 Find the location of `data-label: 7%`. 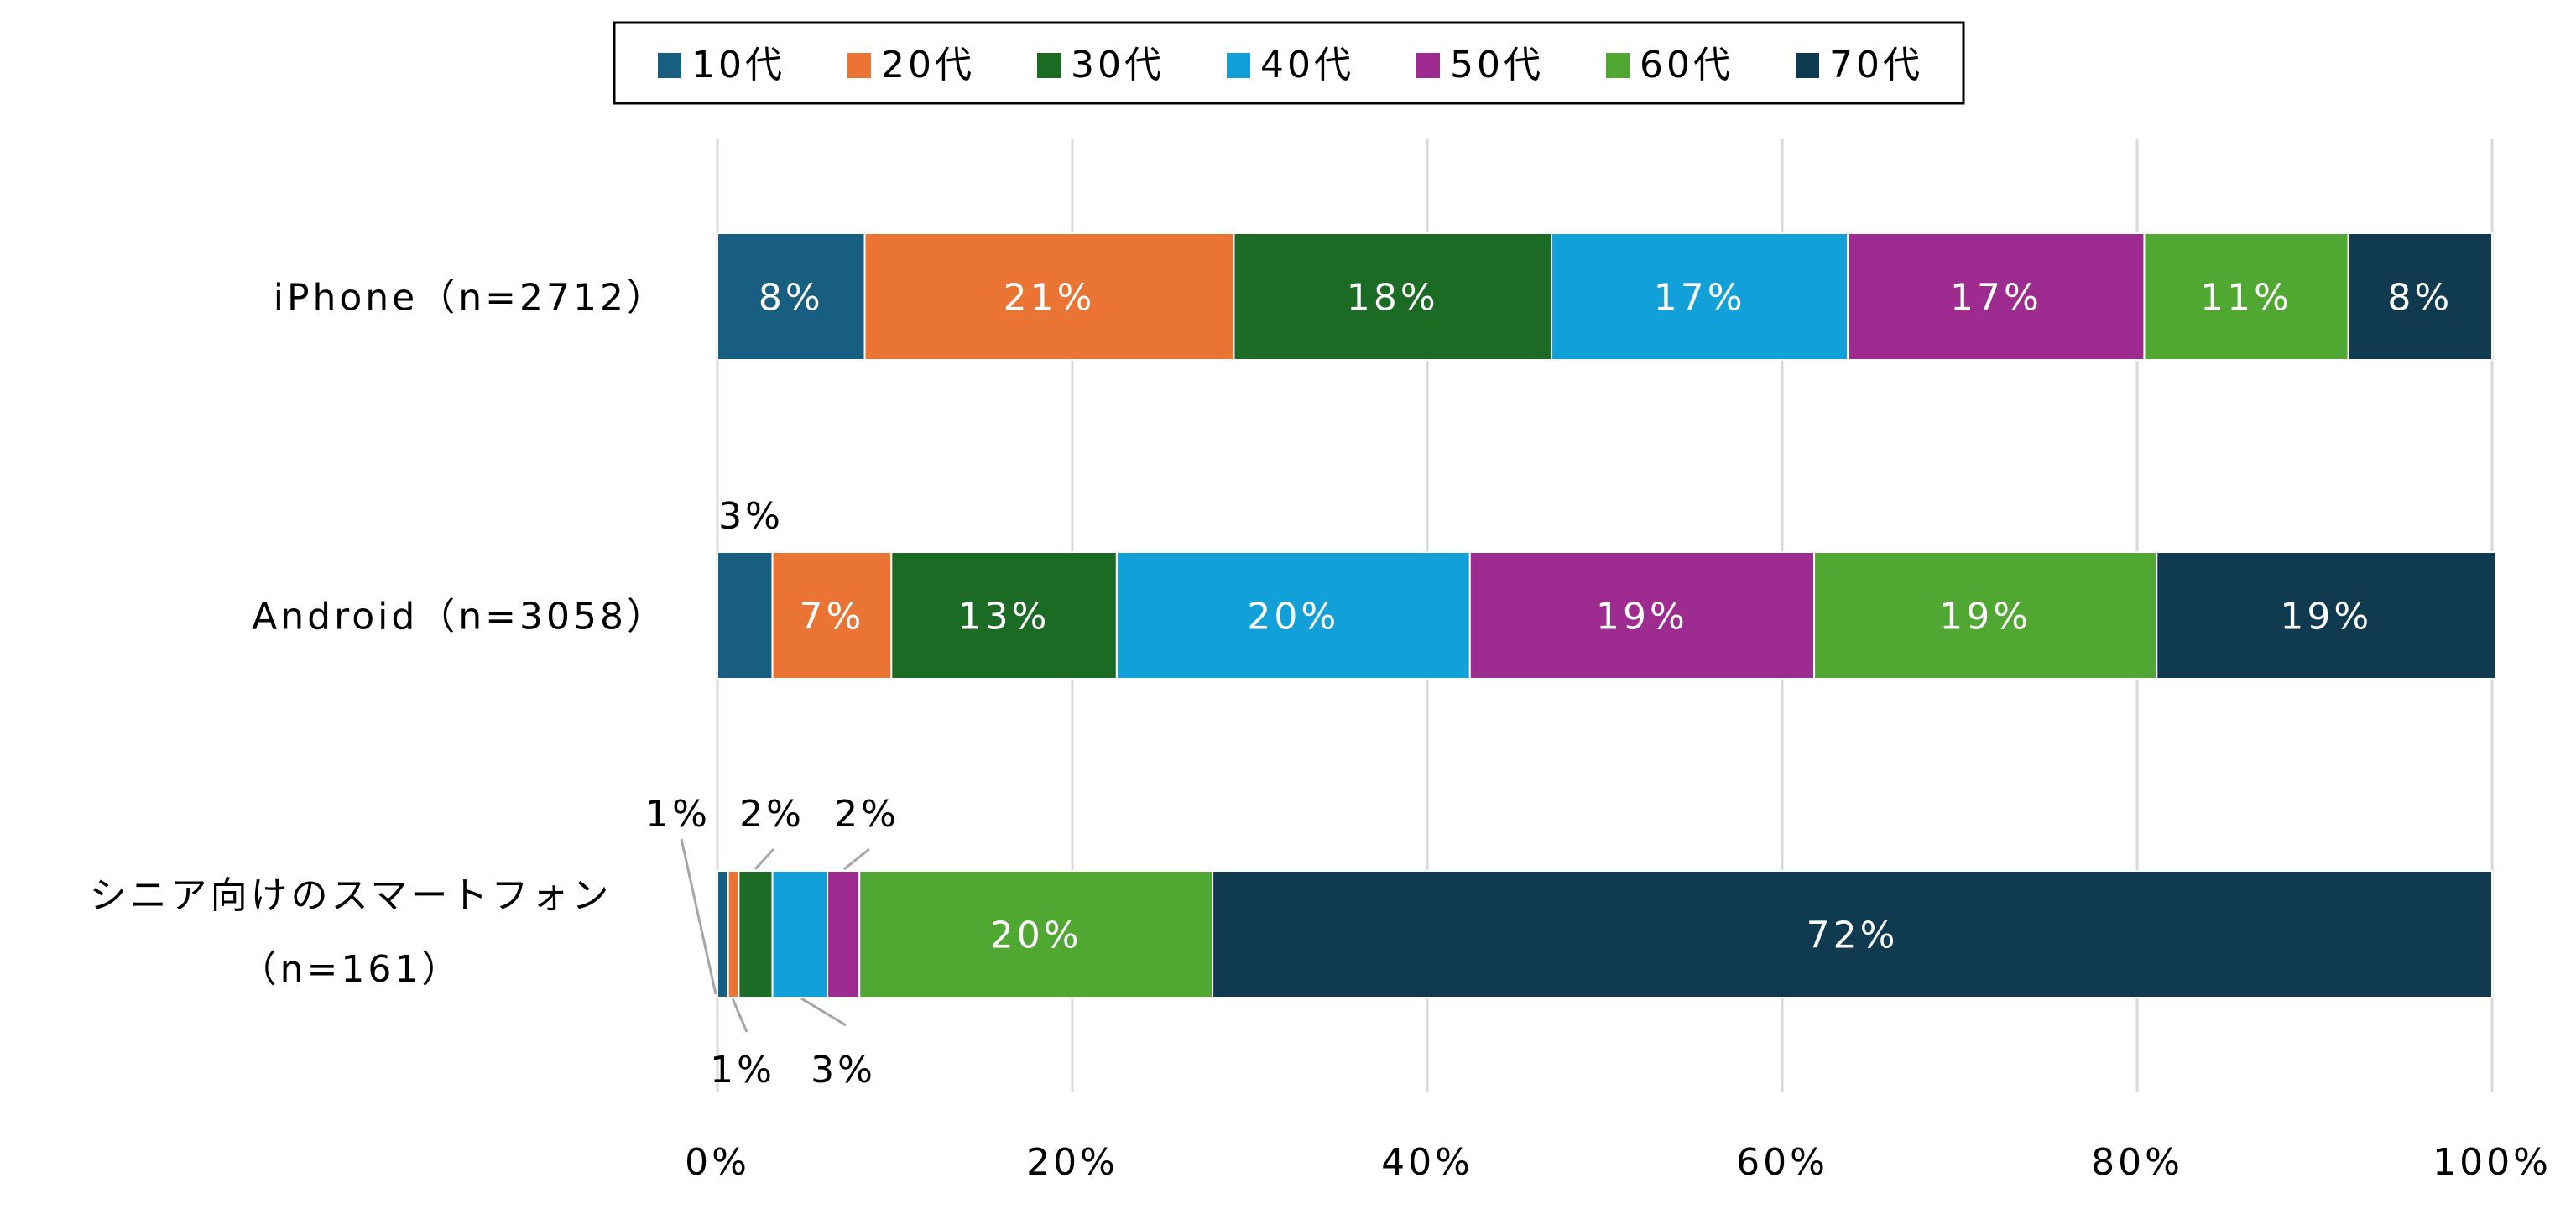

data-label: 7% is located at coordinates (832, 617).